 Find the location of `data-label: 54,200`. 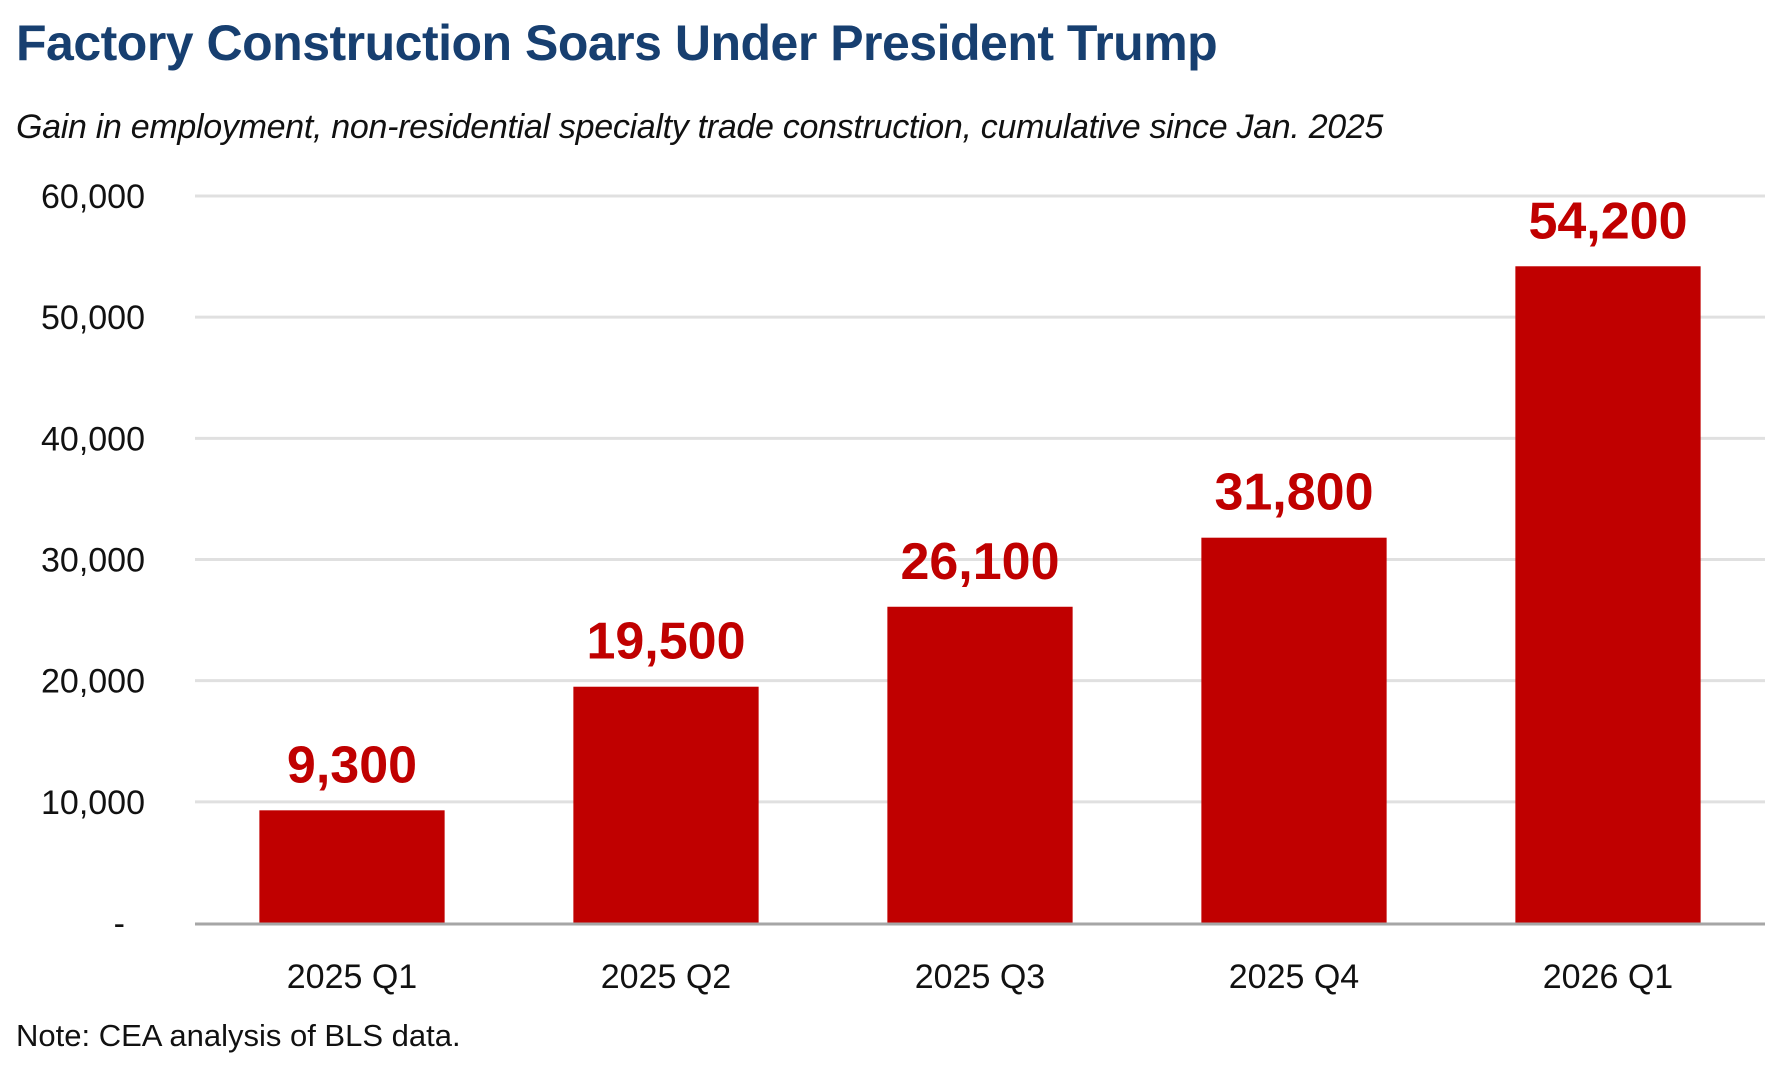

data-label: 54,200 is located at coordinates (1607, 221).